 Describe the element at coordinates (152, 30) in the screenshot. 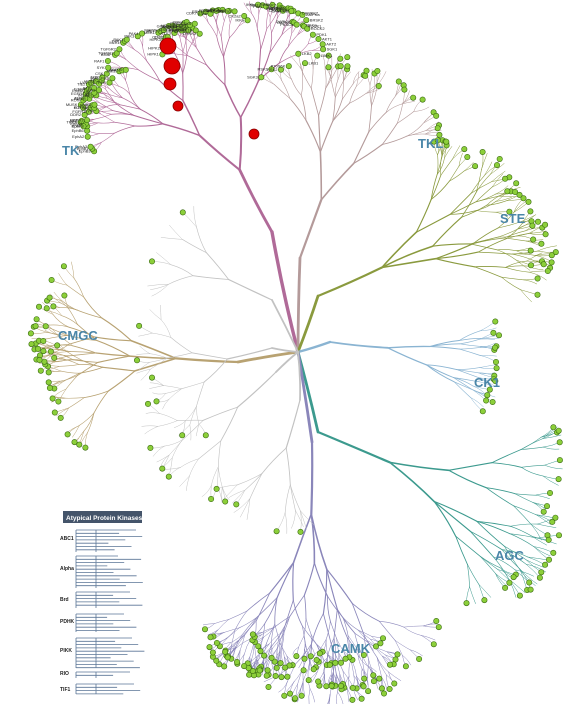

I see `kinase-label: MST1` at that location.